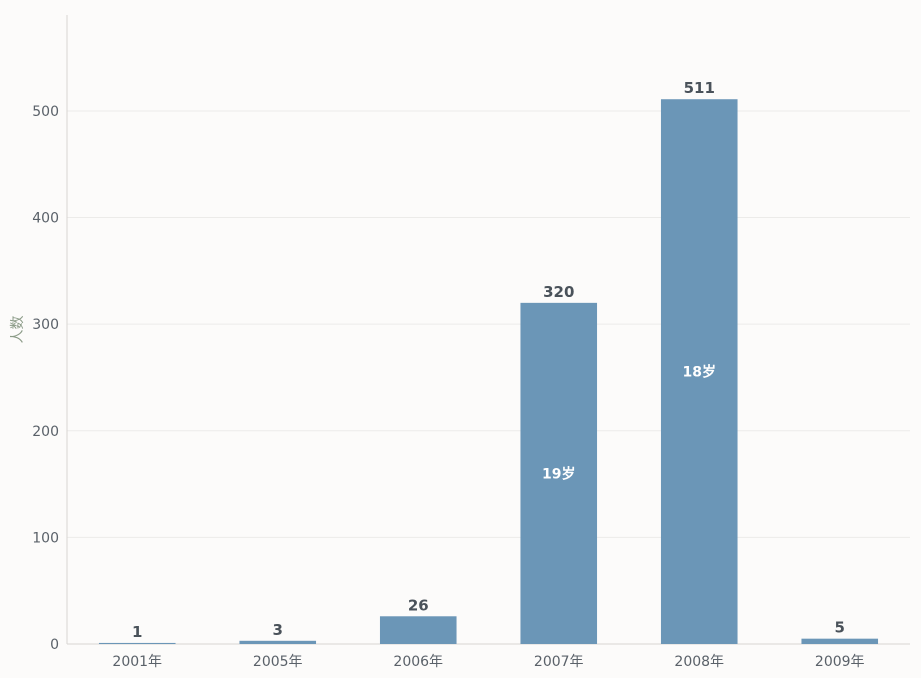  I want to click on y-tick-label: 500, so click(45, 112).